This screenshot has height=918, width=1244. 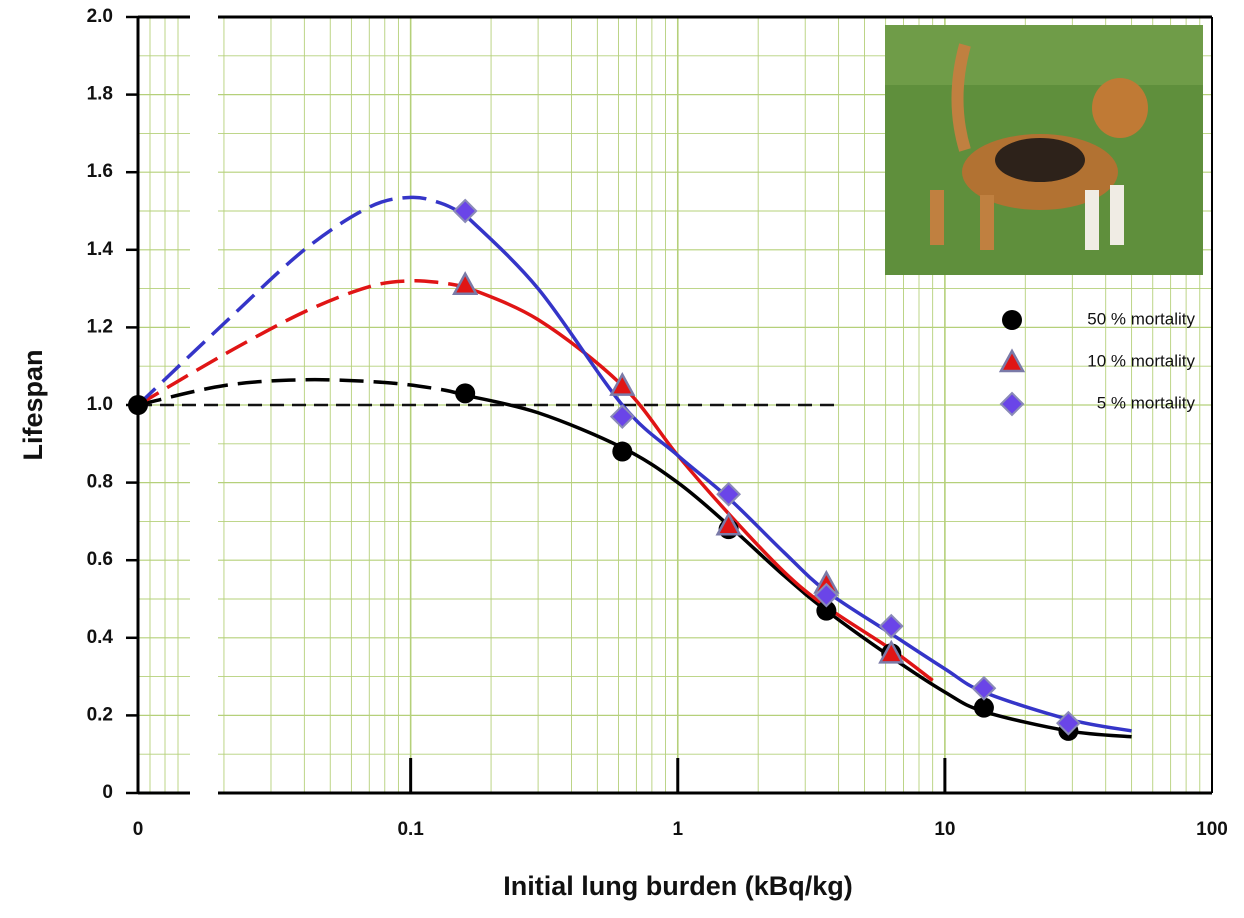 What do you see at coordinates (100, 94) in the screenshot?
I see `y-tick-label: 1.8` at bounding box center [100, 94].